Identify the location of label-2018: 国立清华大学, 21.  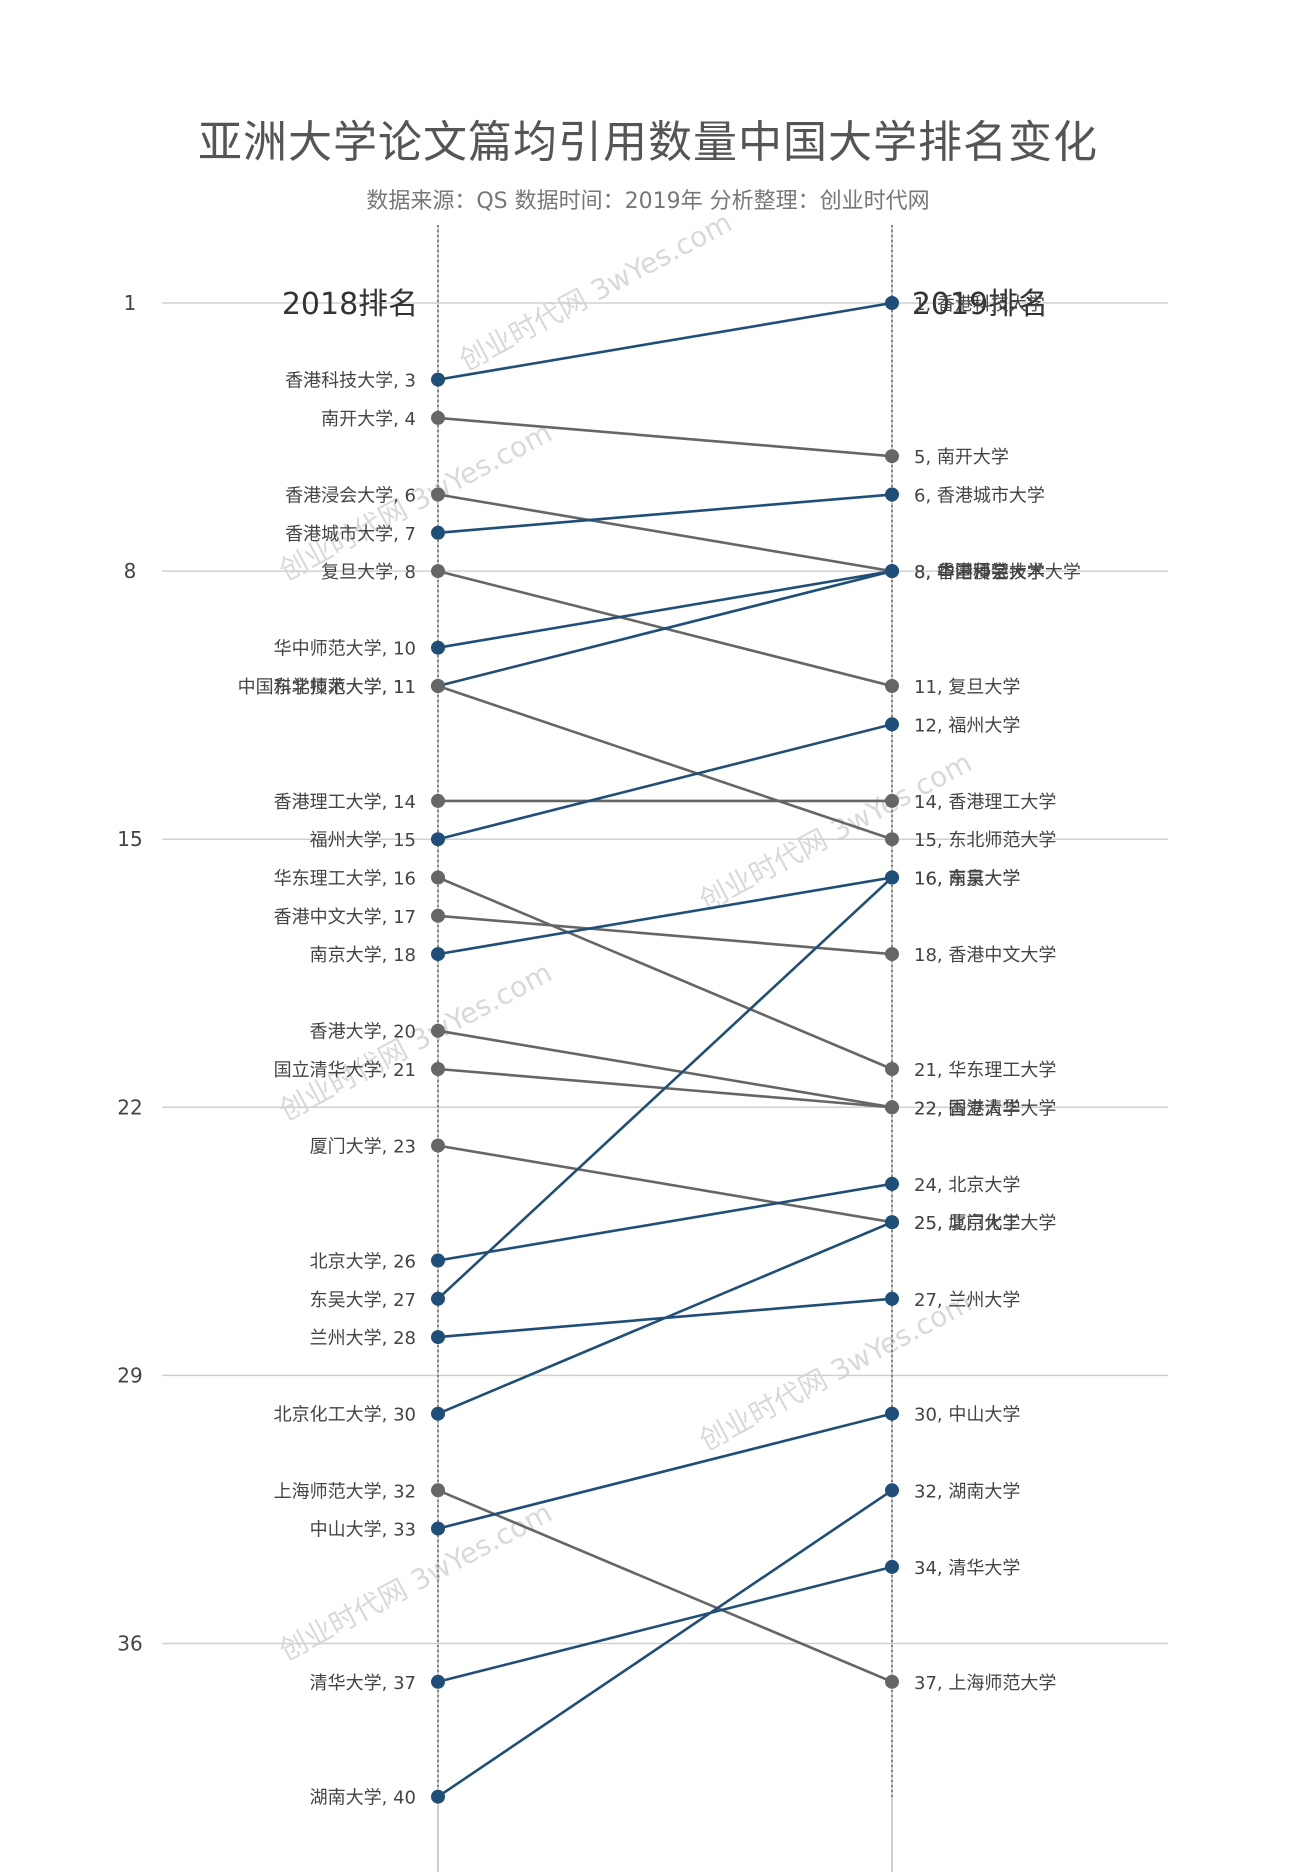
(345, 1070).